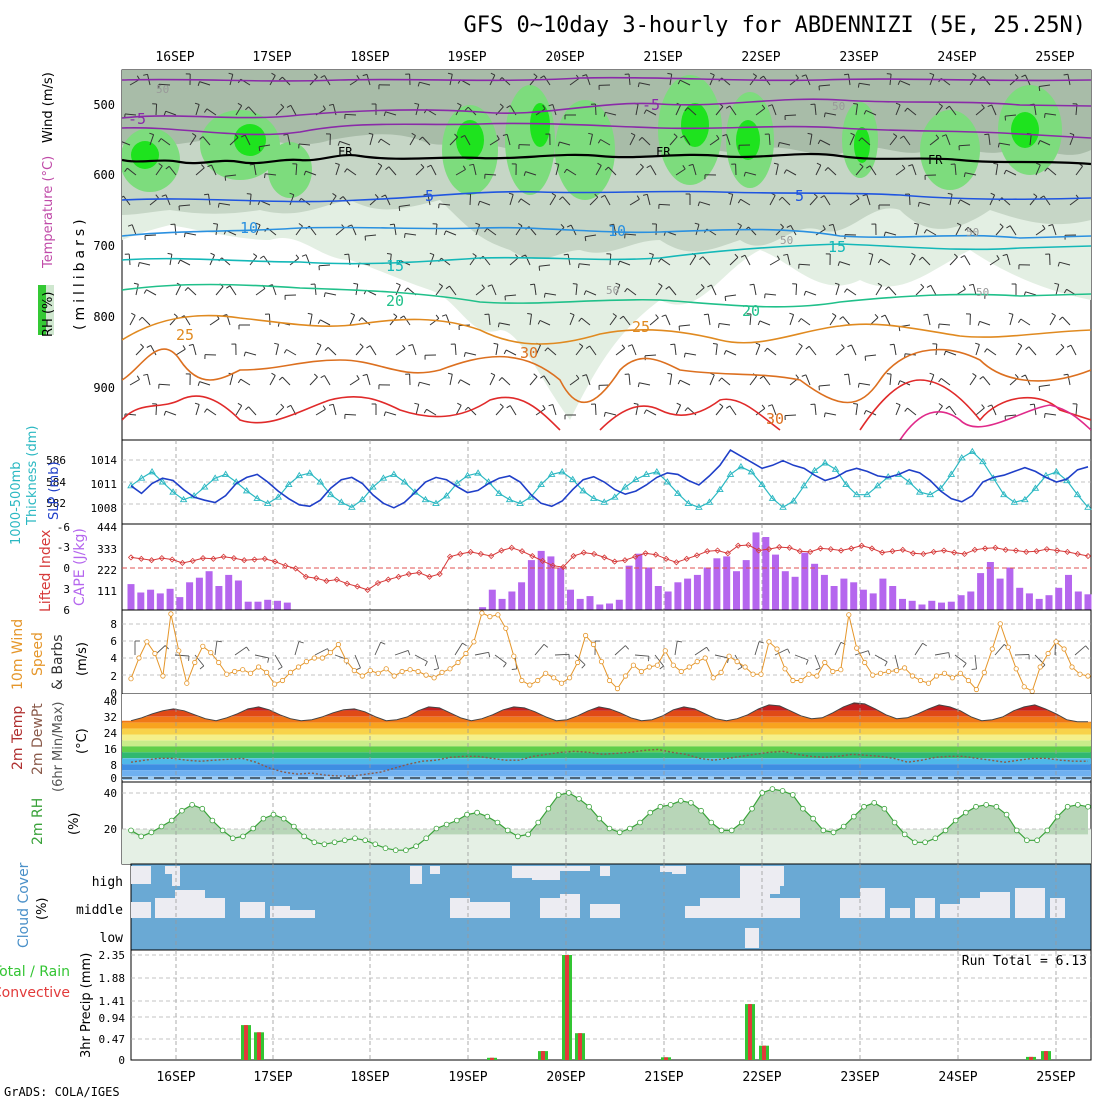 This screenshot has width=1100, height=1100. I want to click on rh-label: 50, so click(972, 232).